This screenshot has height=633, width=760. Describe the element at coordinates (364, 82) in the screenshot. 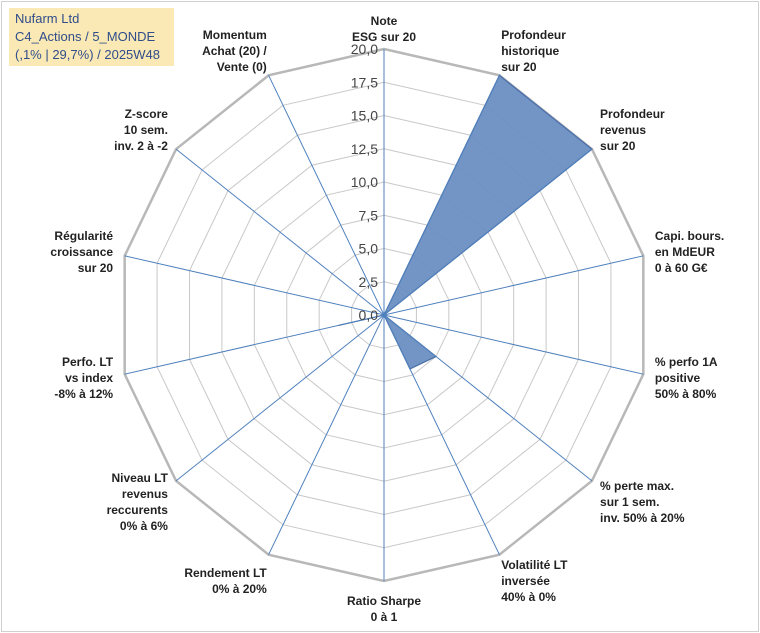

I see `tick-label: 17,5` at that location.